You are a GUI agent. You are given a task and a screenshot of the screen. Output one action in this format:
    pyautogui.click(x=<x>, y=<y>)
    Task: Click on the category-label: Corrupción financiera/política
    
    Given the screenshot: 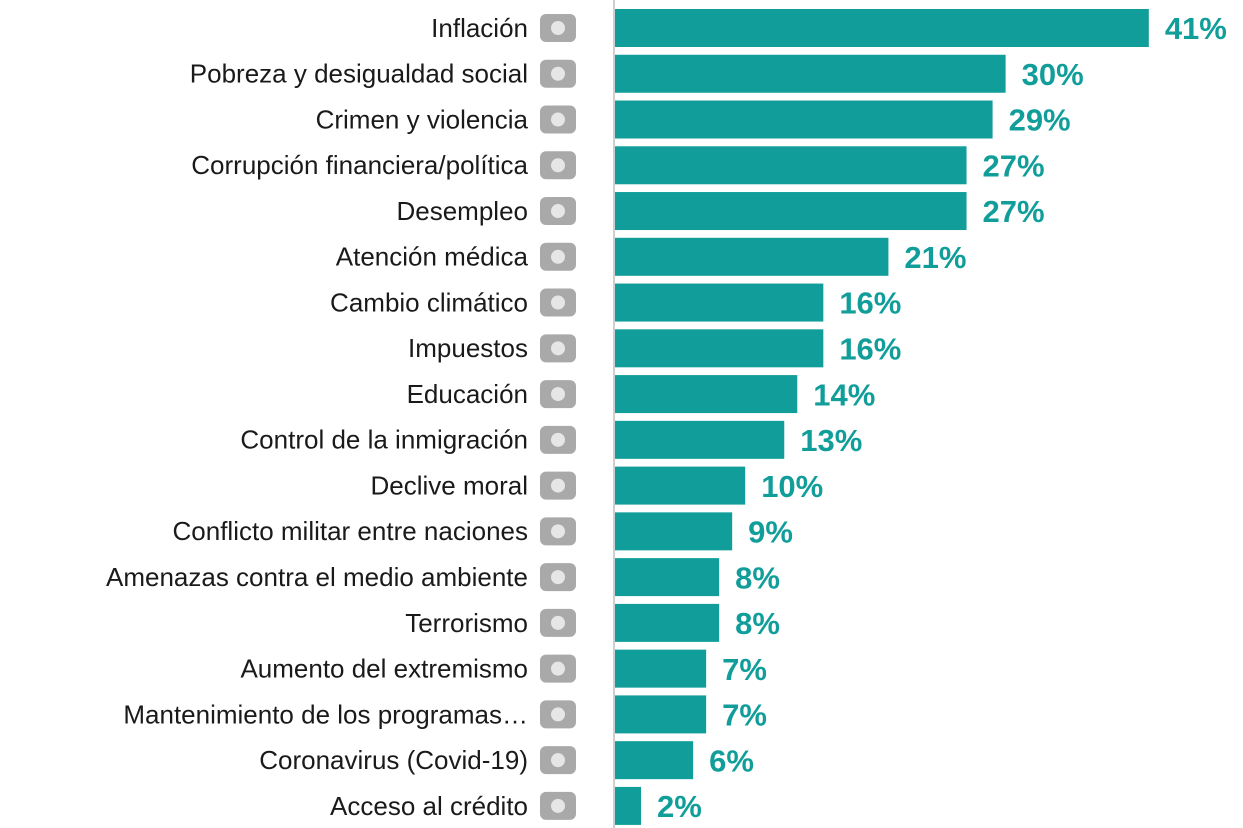 What is the action you would take?
    pyautogui.click(x=359, y=165)
    